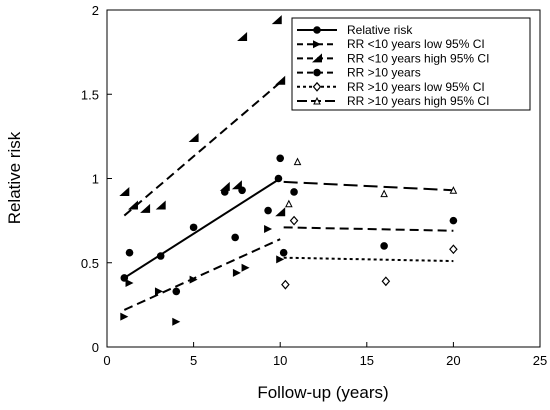  I want to click on y-tick-label: 0, so click(95, 347).